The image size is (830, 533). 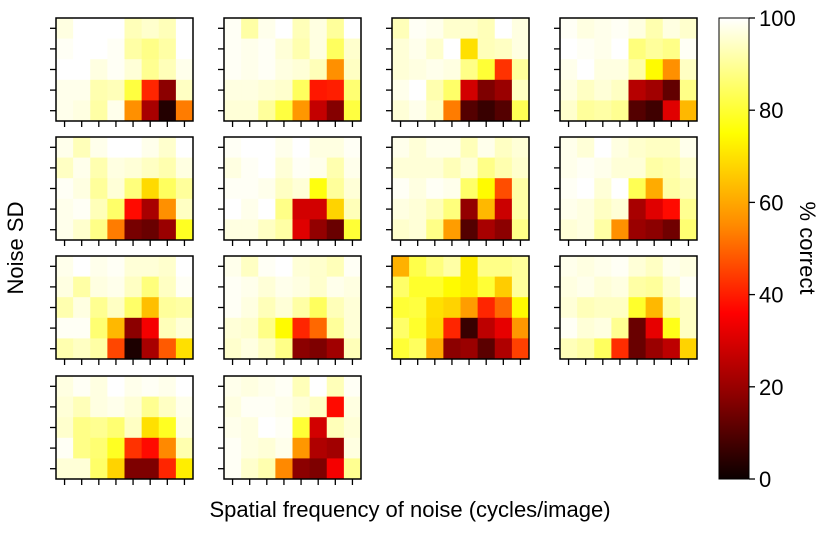 What do you see at coordinates (734, 248) in the screenshot?
I see `colorbar-gradient` at bounding box center [734, 248].